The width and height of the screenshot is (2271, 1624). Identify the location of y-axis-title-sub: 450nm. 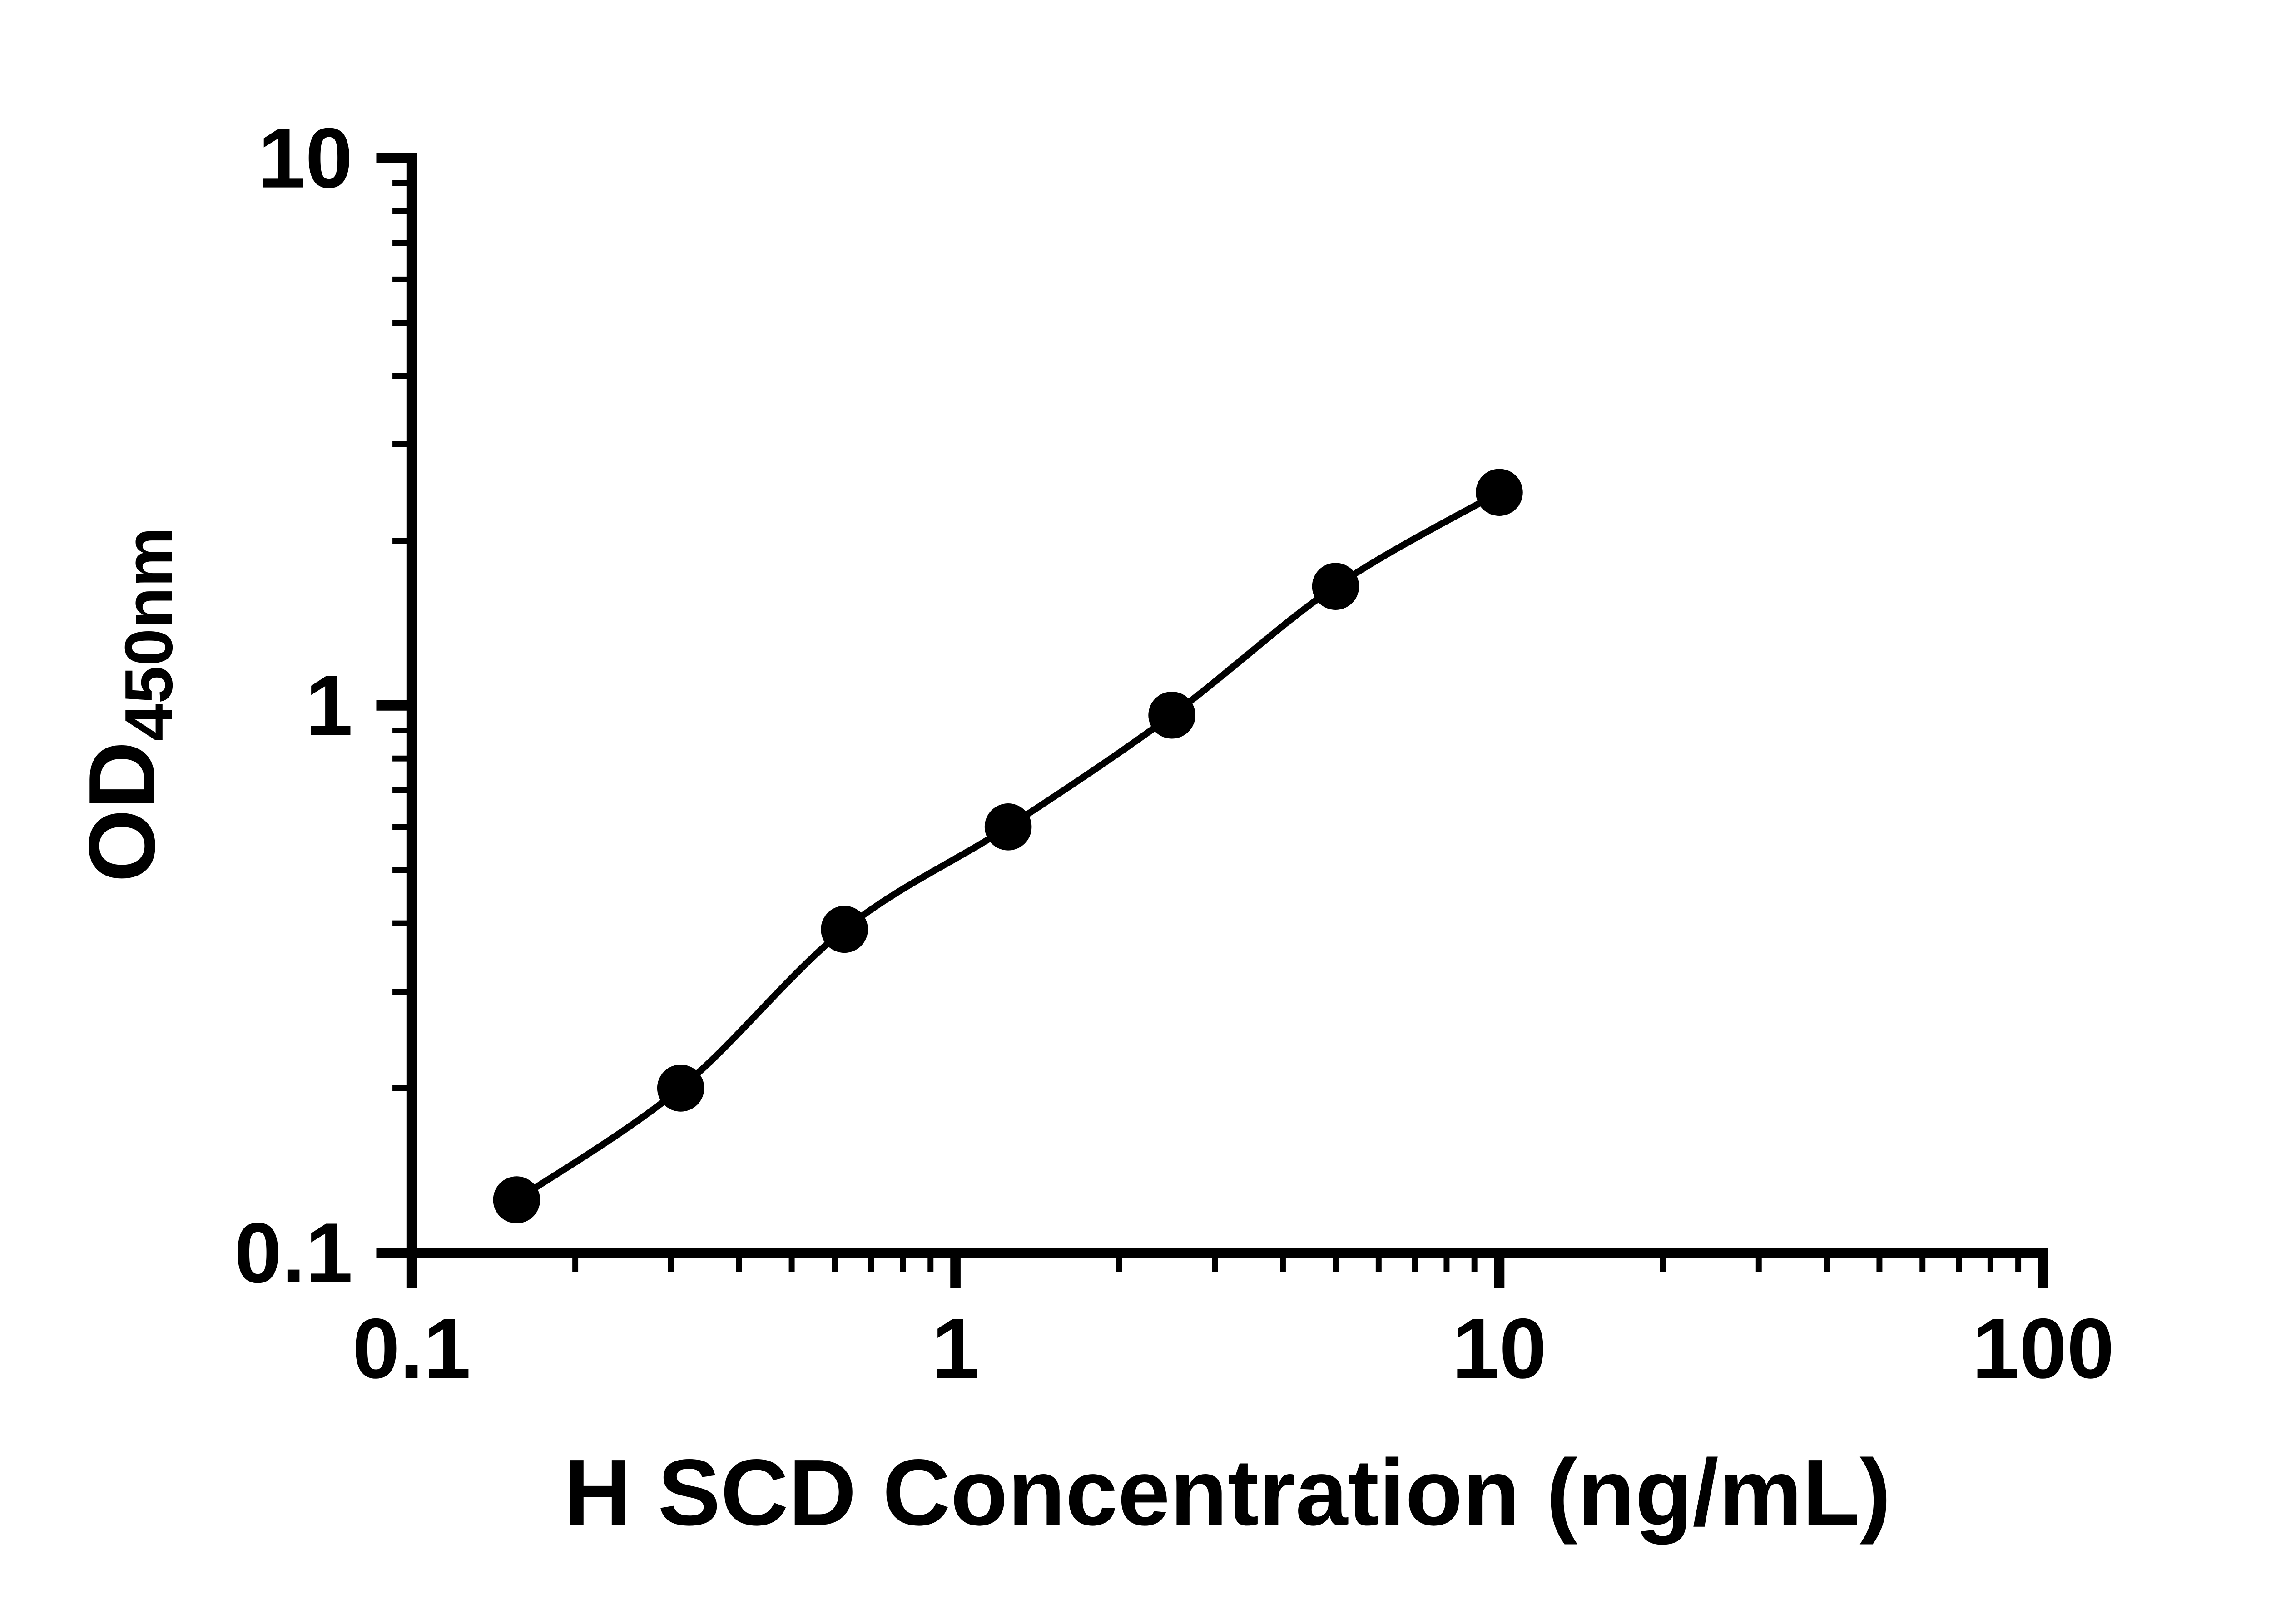
(149, 634).